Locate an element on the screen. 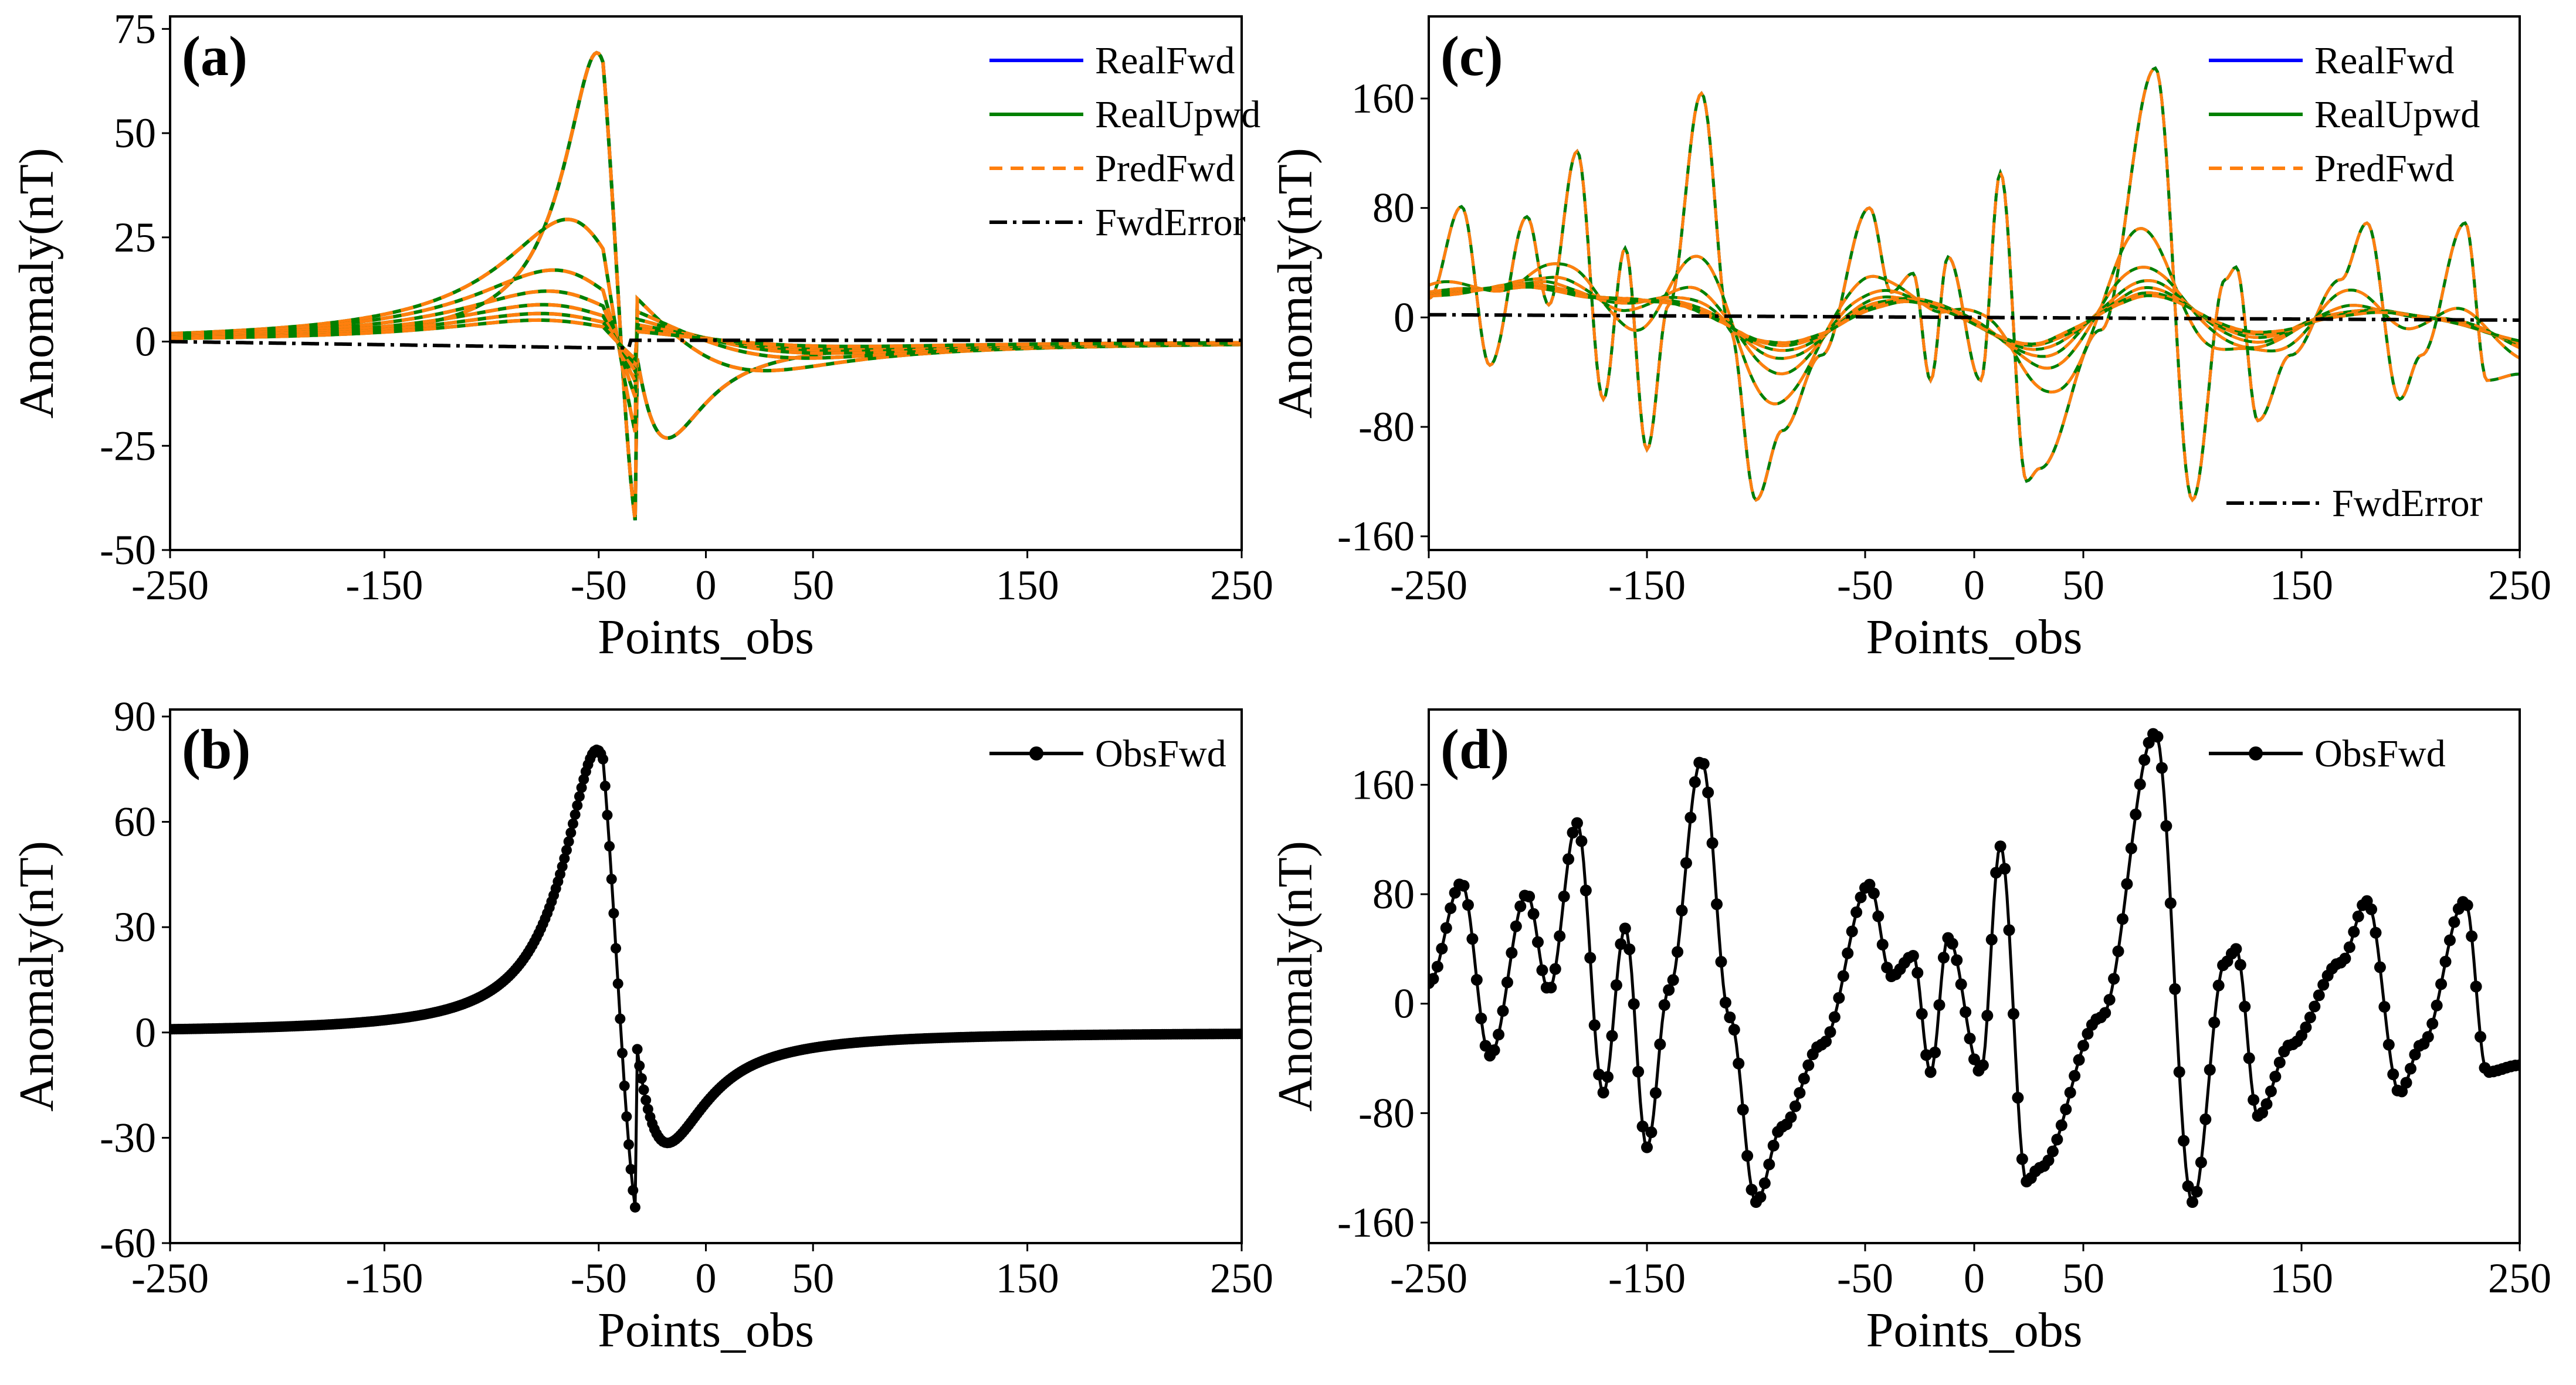 The height and width of the screenshot is (1385, 2576). y-tick-label: -50 is located at coordinates (128, 550).